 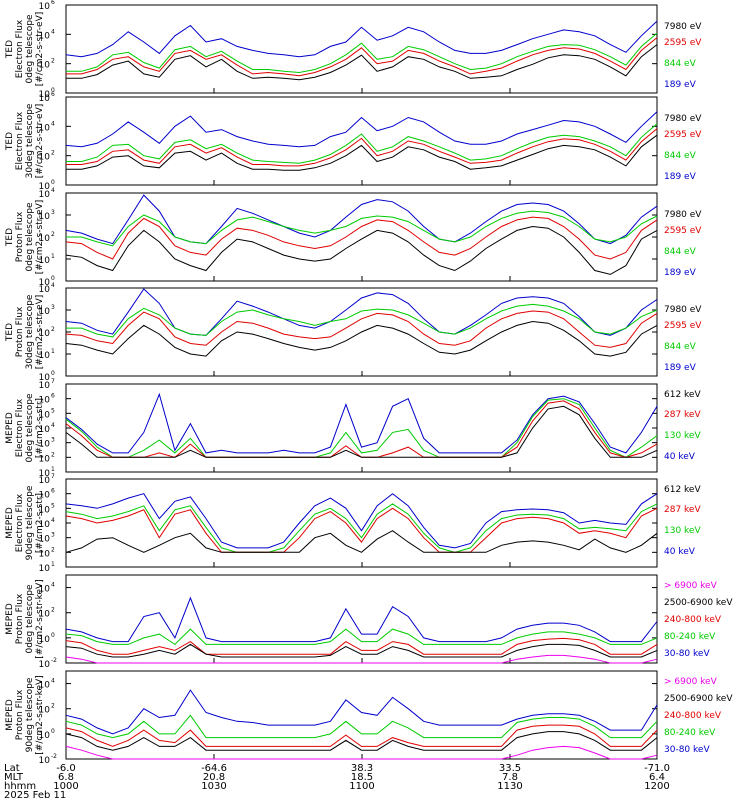 I want to click on x-tick-lat: 38.3, so click(x=362, y=768).